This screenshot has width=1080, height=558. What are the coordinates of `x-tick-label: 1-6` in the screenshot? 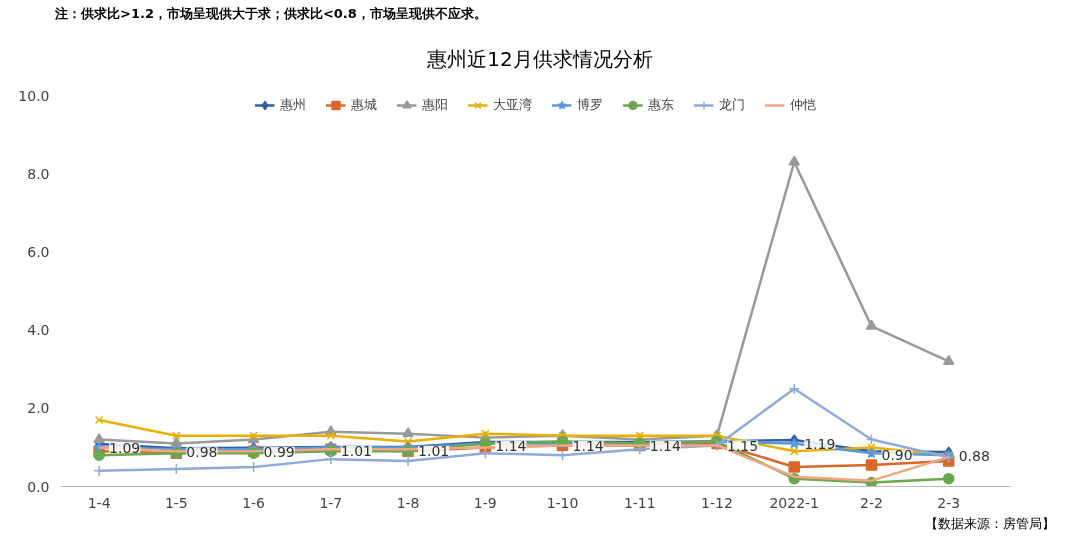 It's located at (254, 502).